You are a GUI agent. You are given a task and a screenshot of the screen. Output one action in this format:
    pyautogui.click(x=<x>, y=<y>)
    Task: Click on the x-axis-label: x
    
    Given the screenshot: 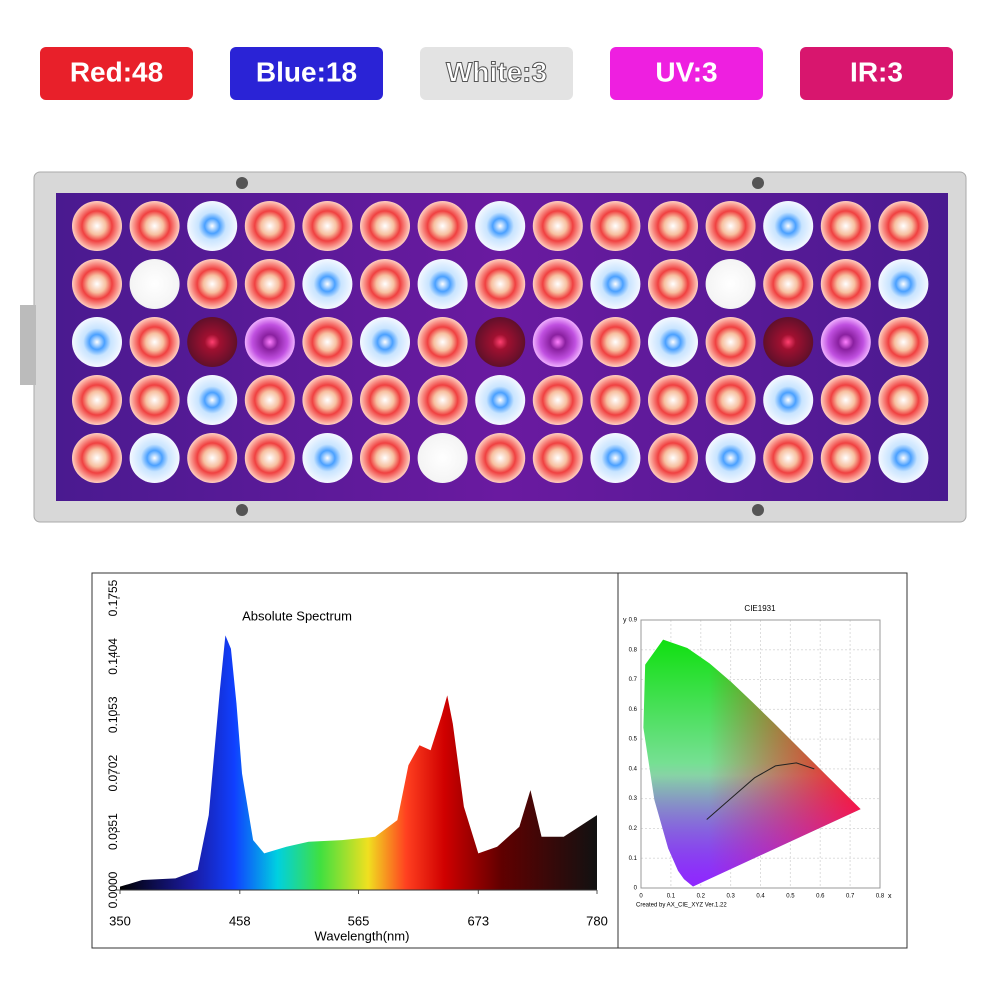 What is the action you would take?
    pyautogui.click(x=890, y=896)
    